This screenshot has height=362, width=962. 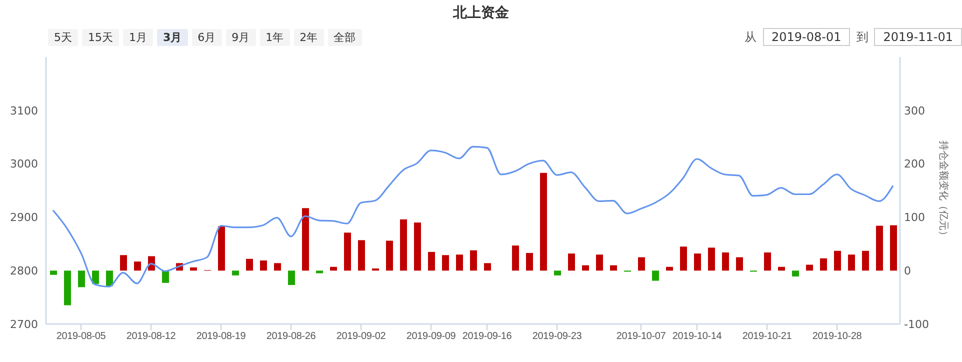 I want to click on y2-tick-label: 0, so click(x=907, y=271).